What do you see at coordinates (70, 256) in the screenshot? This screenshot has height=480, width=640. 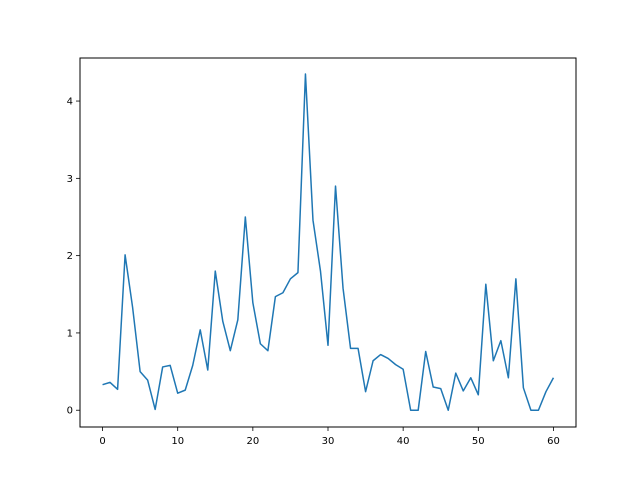 I see `y-tick-label: 2` at bounding box center [70, 256].